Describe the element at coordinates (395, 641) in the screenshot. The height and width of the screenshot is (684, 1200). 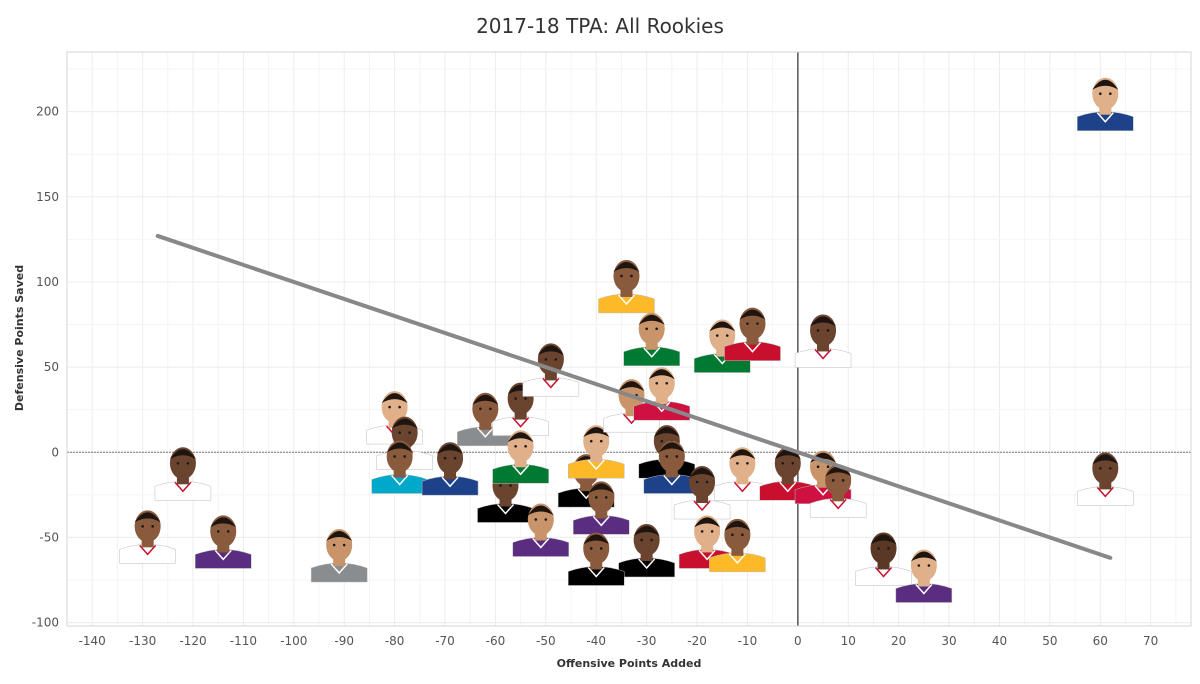
I see `x-tick-label: -80` at that location.